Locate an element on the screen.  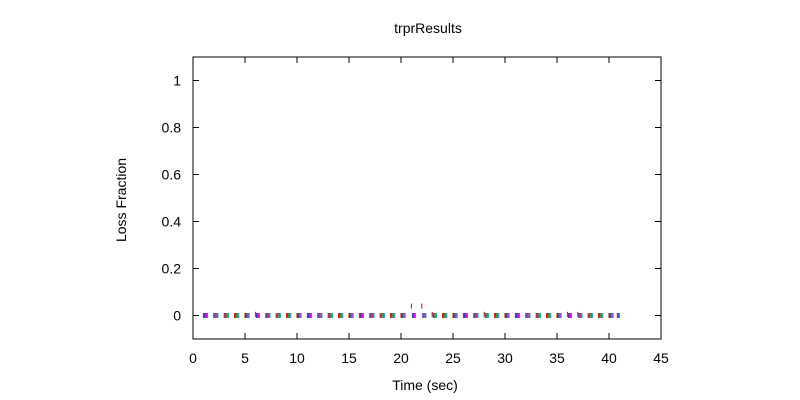
x-tick-label: 40 is located at coordinates (609, 358).